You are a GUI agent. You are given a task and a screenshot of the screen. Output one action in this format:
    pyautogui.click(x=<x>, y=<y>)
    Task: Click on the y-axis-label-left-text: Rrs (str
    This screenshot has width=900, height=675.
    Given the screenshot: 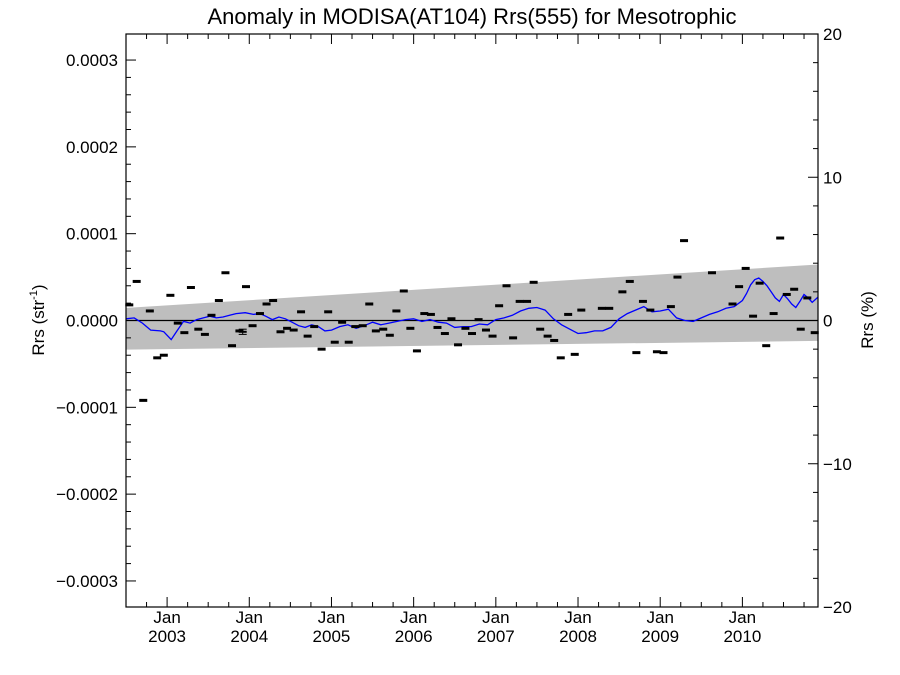 What is the action you would take?
    pyautogui.click(x=38, y=328)
    